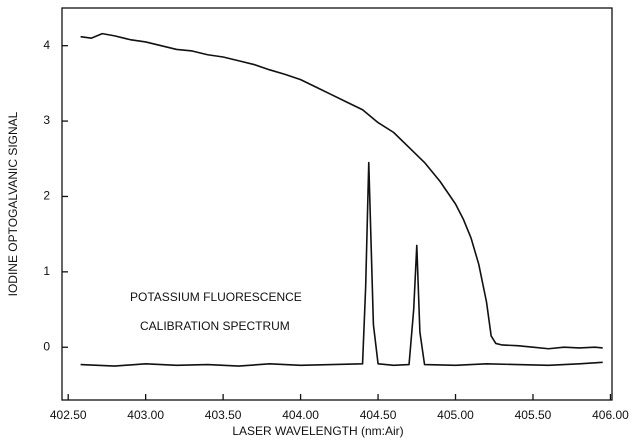 The height and width of the screenshot is (441, 632). What do you see at coordinates (46, 45) in the screenshot?
I see `y-tick-label: 4` at bounding box center [46, 45].